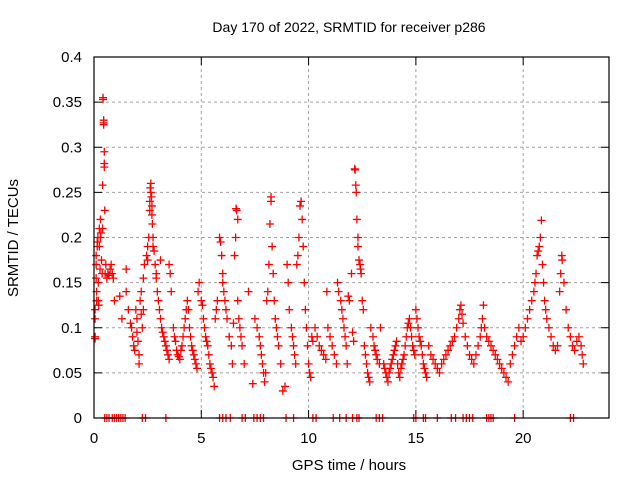  I want to click on y-tick-label: 0.25, so click(67, 192).